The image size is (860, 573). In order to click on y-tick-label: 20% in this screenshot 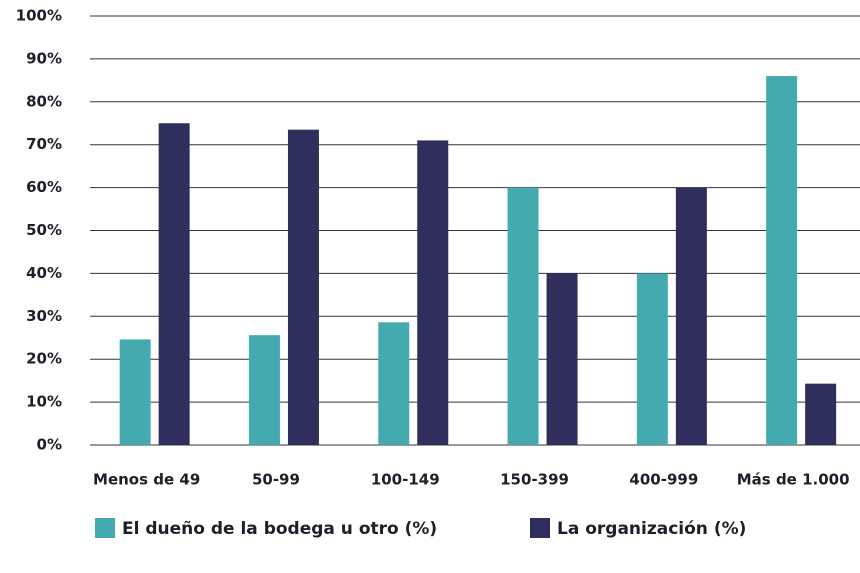, I will do `click(44, 359)`.